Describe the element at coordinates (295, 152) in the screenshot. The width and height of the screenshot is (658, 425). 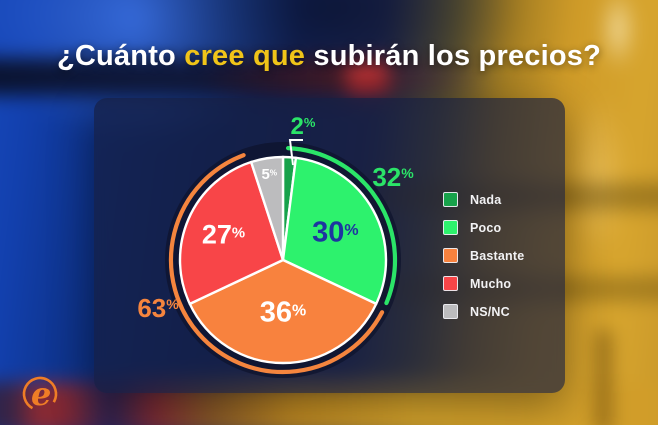
I see `callout-line` at that location.